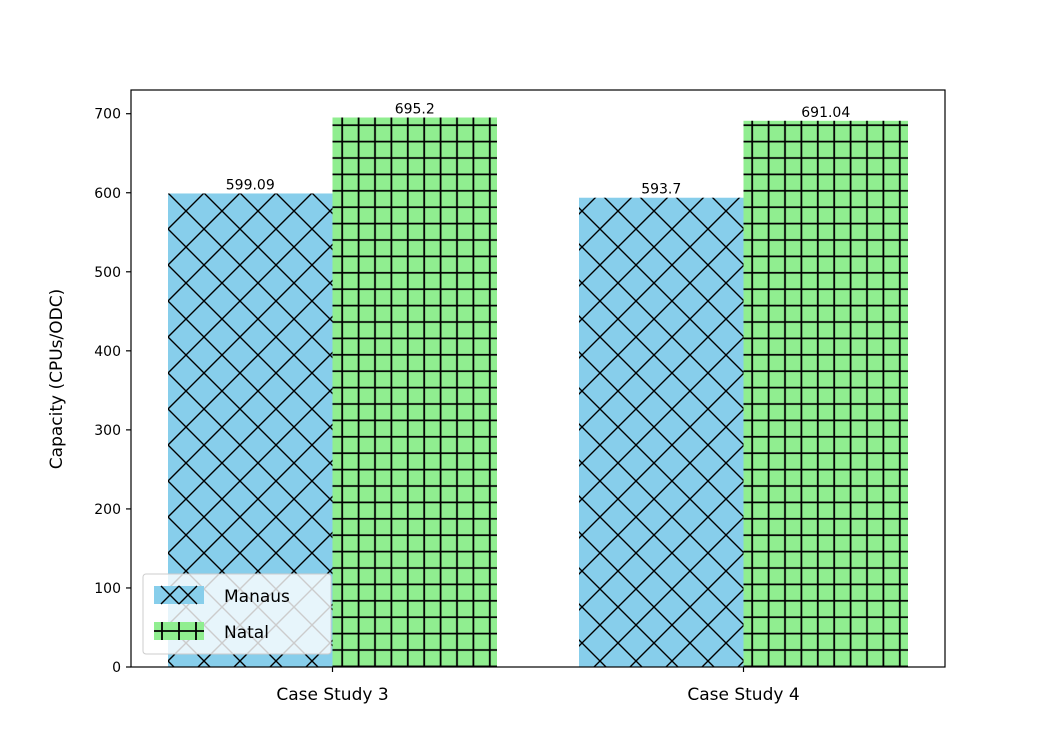  Describe the element at coordinates (237, 614) in the screenshot. I see `legend: Manaus Natal` at that location.